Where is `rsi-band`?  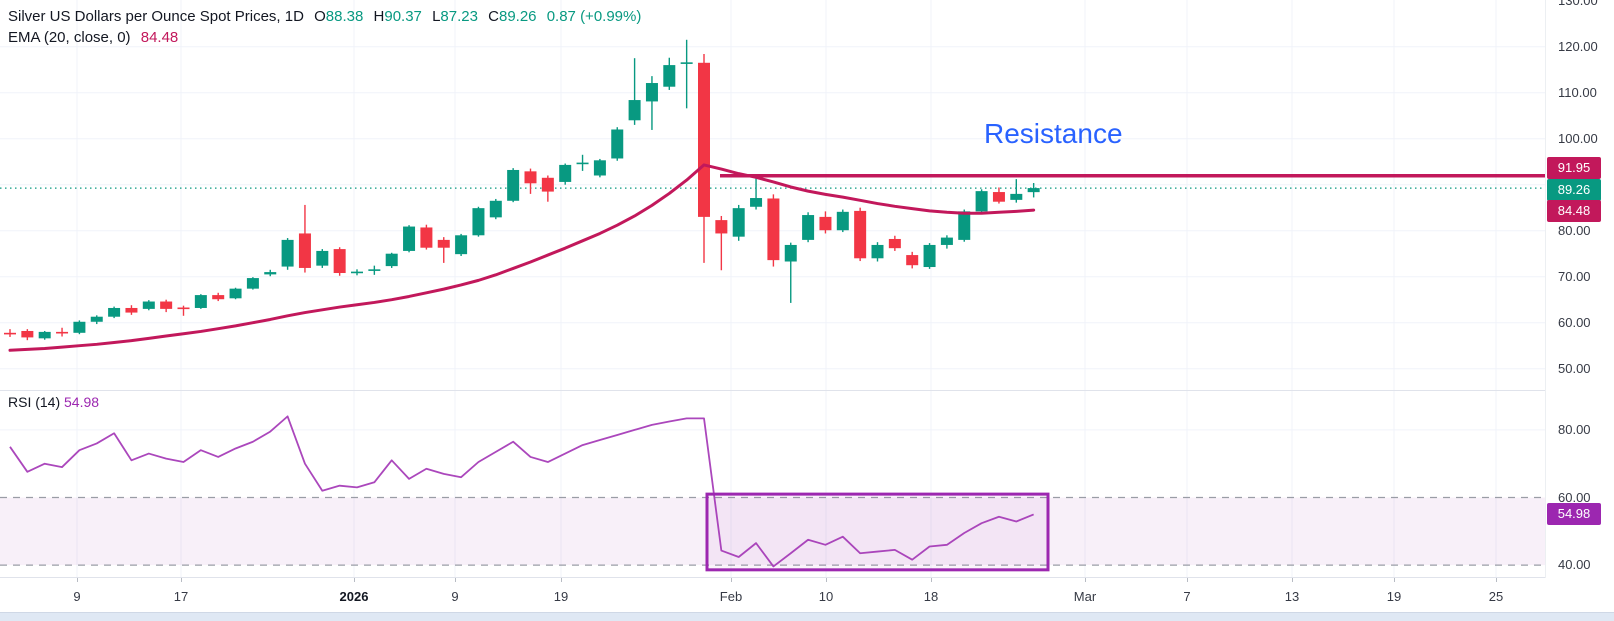 rsi-band is located at coordinates (772, 531).